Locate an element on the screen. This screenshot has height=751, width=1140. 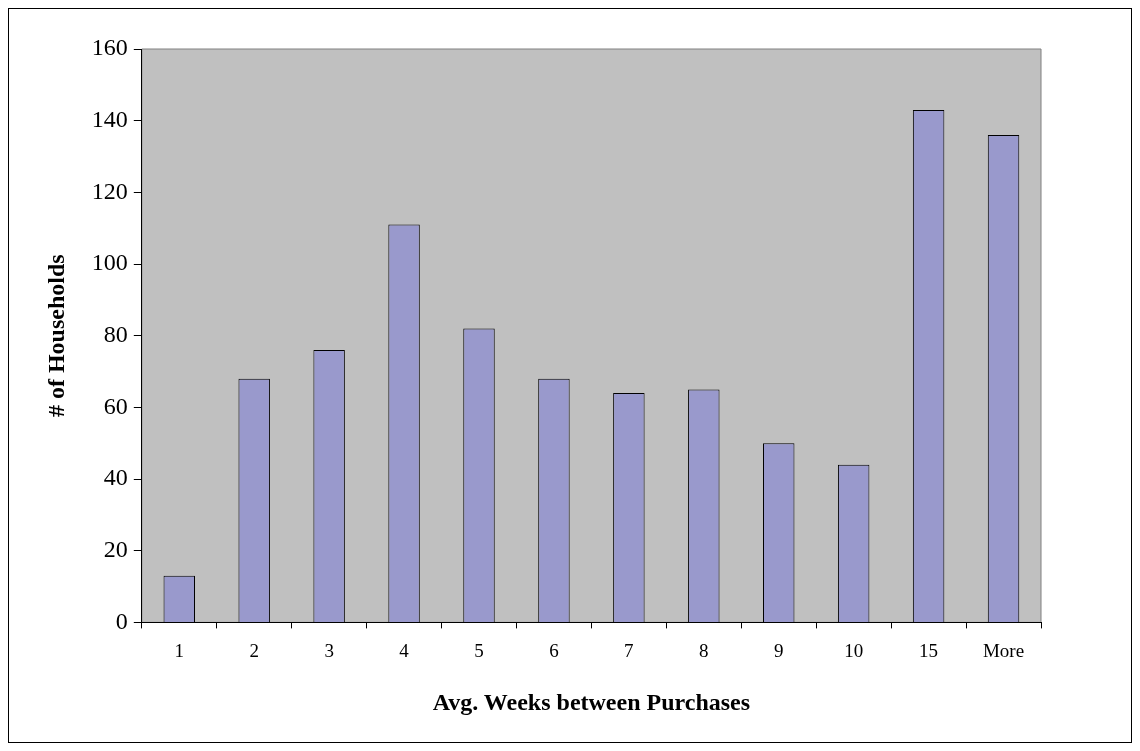
x-axis-title: Avg. Weeks between Purchases is located at coordinates (591, 701).